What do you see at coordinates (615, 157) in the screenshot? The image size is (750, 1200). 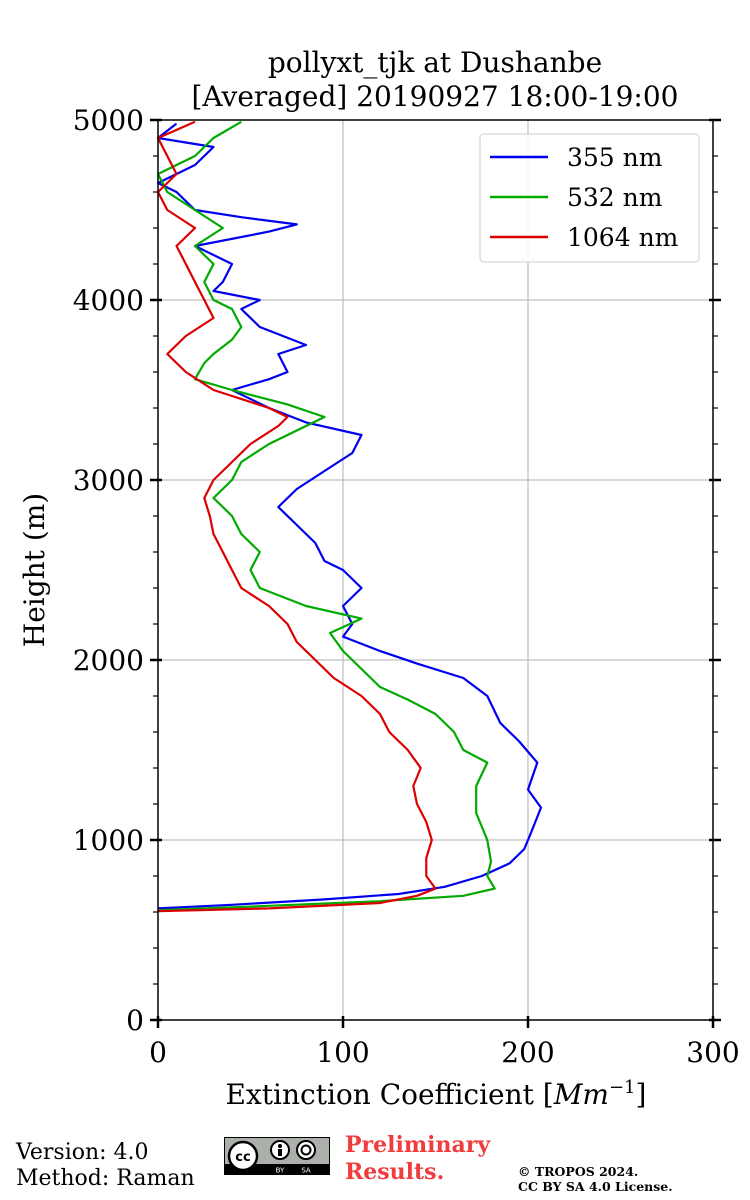 I see `legend-label-355-nm: 355 nm` at bounding box center [615, 157].